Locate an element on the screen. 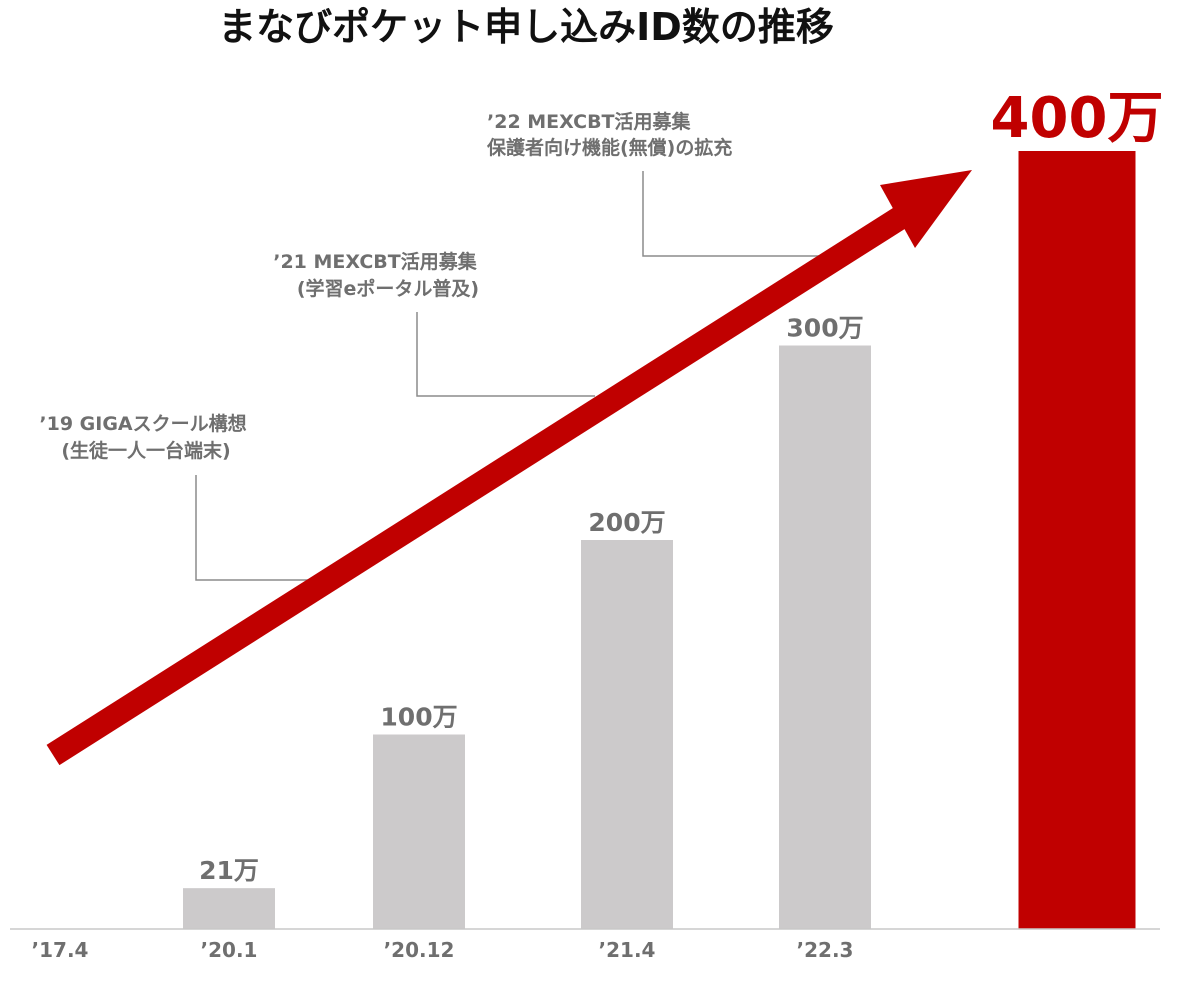 The width and height of the screenshot is (1200, 984). x-tick-label: ’21.4 is located at coordinates (627, 950).